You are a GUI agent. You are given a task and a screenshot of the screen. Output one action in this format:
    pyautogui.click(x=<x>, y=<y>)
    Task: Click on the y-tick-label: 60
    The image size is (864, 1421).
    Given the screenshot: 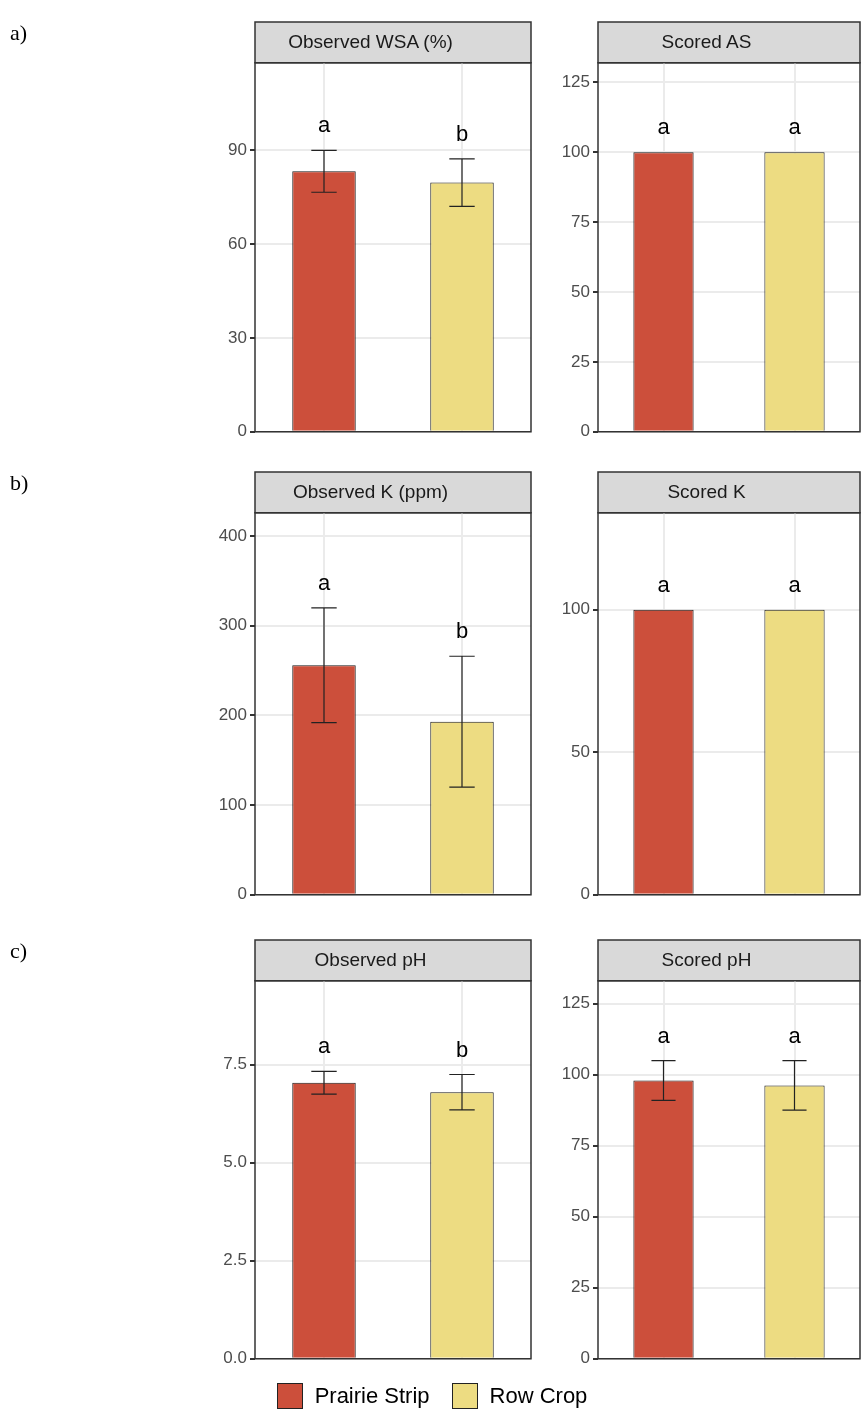 What is the action you would take?
    pyautogui.click(x=237, y=243)
    